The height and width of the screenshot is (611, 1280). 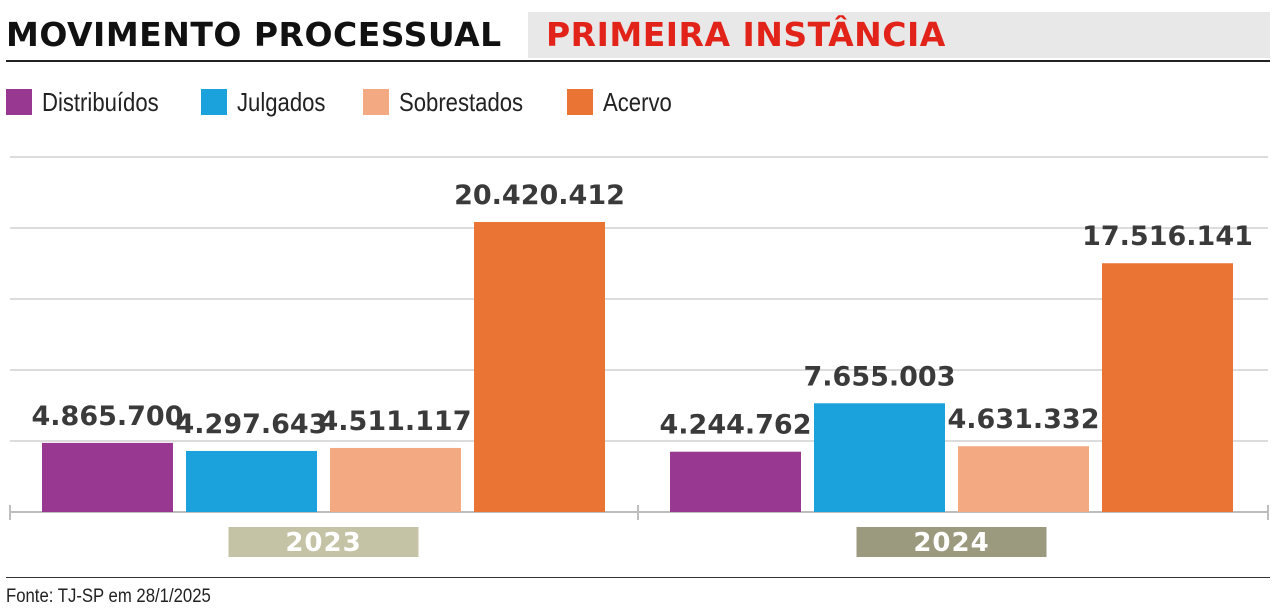 I want to click on data-label: 4.865.700, so click(x=107, y=416).